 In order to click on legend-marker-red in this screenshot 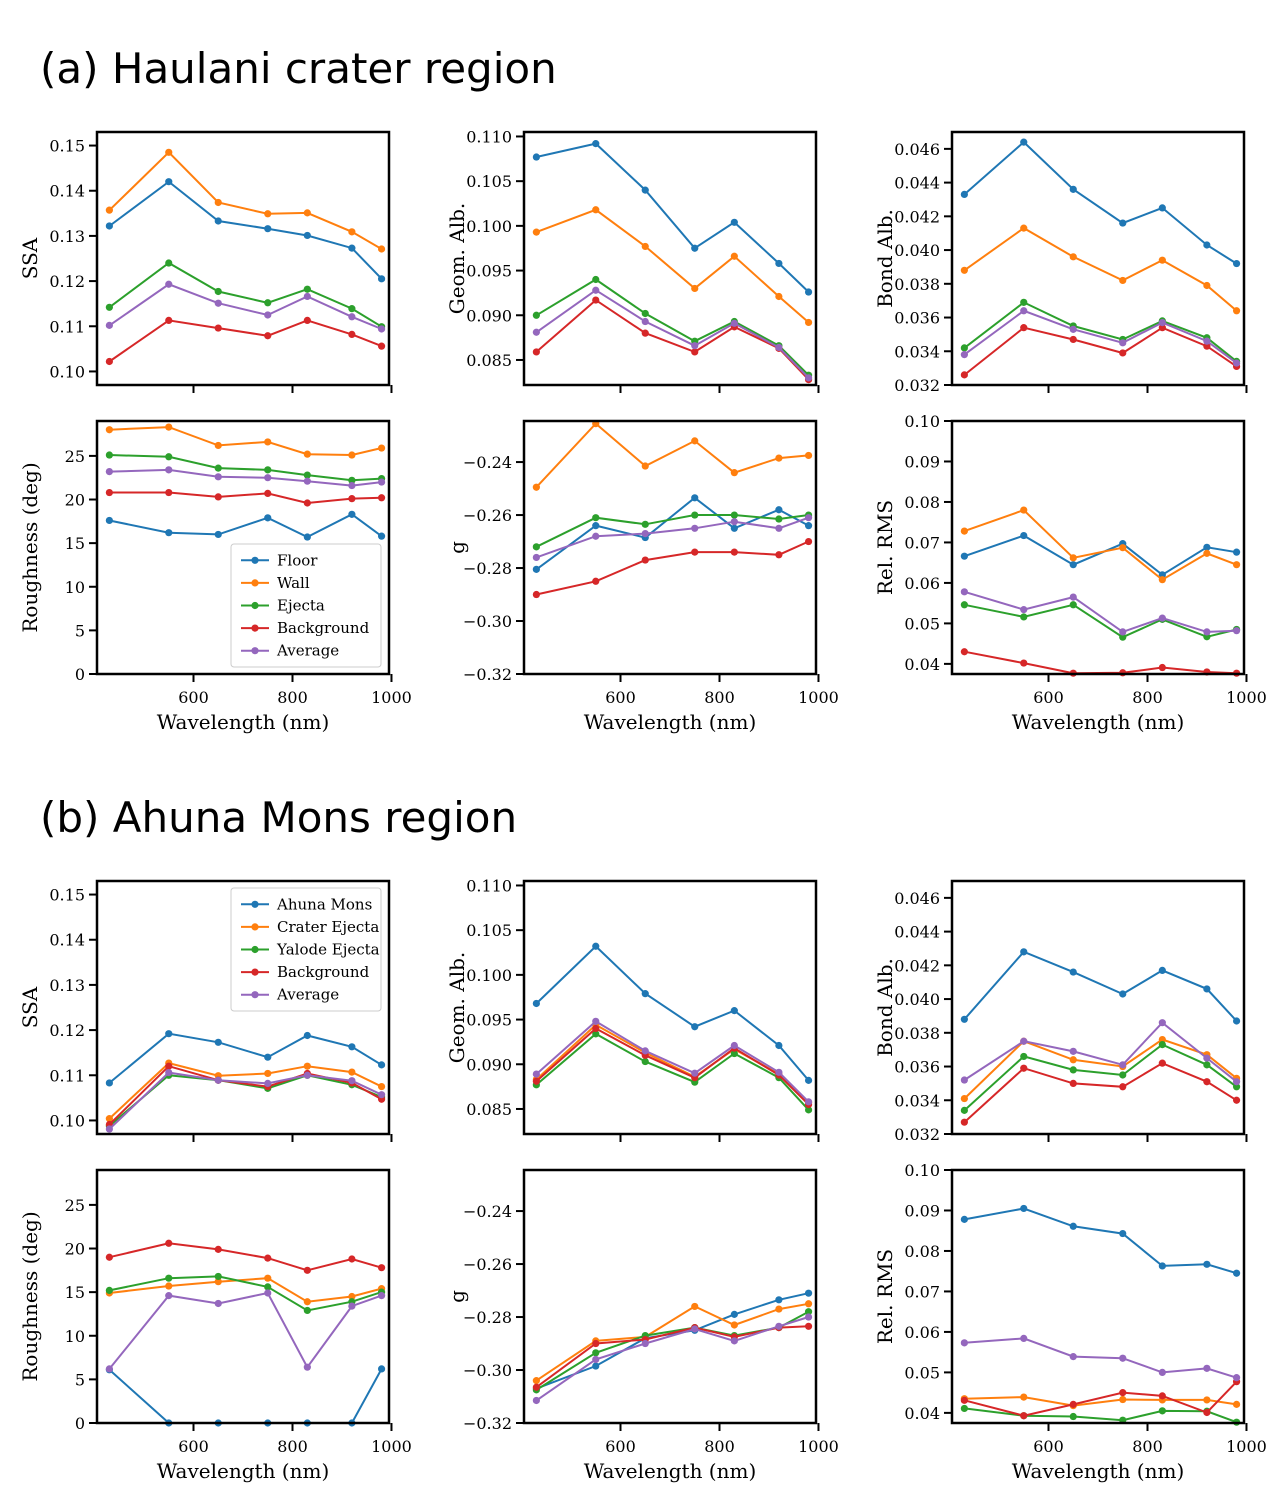, I will do `click(255, 628)`.